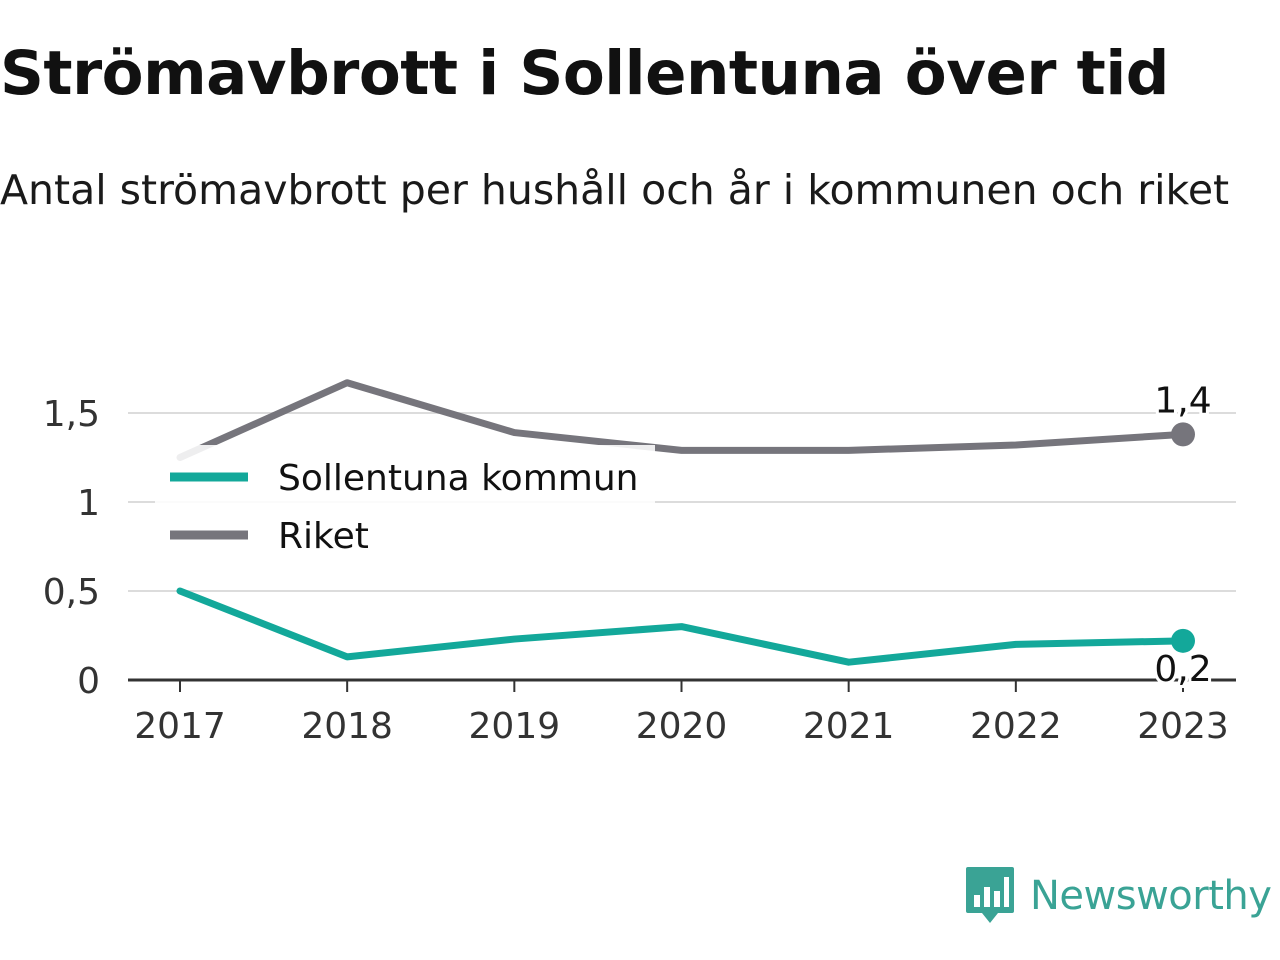  I want to click on x-tick-label: 2023, so click(1183, 726).